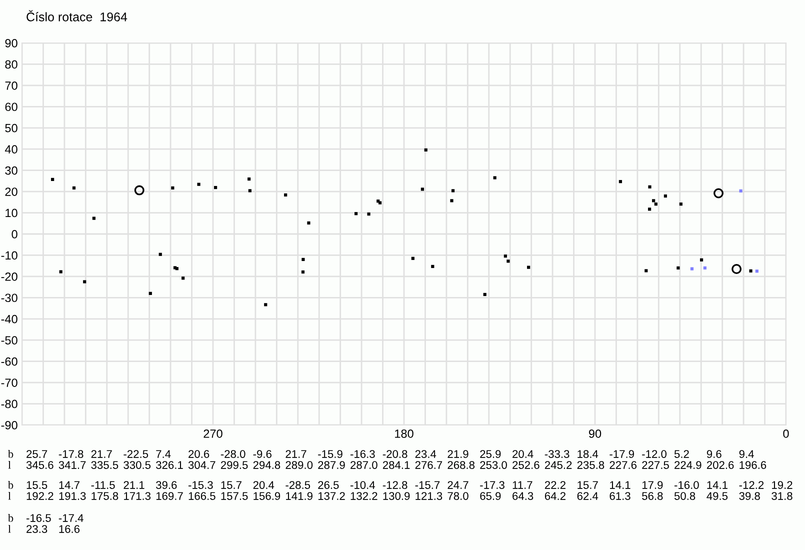  What do you see at coordinates (299, 496) in the screenshot?
I see `text: 141.9` at bounding box center [299, 496].